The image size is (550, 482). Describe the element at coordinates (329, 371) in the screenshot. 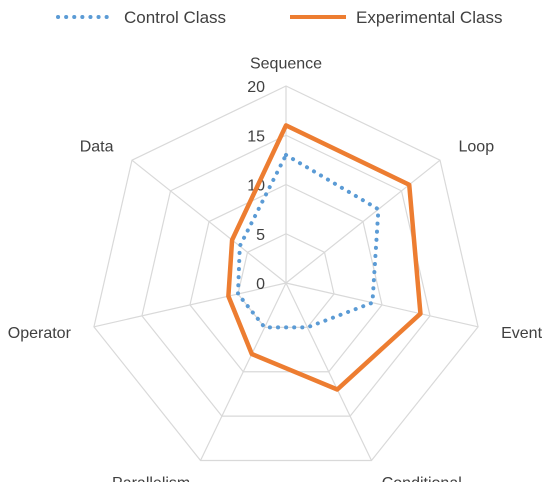

I see `grid-spoke-conditional` at that location.